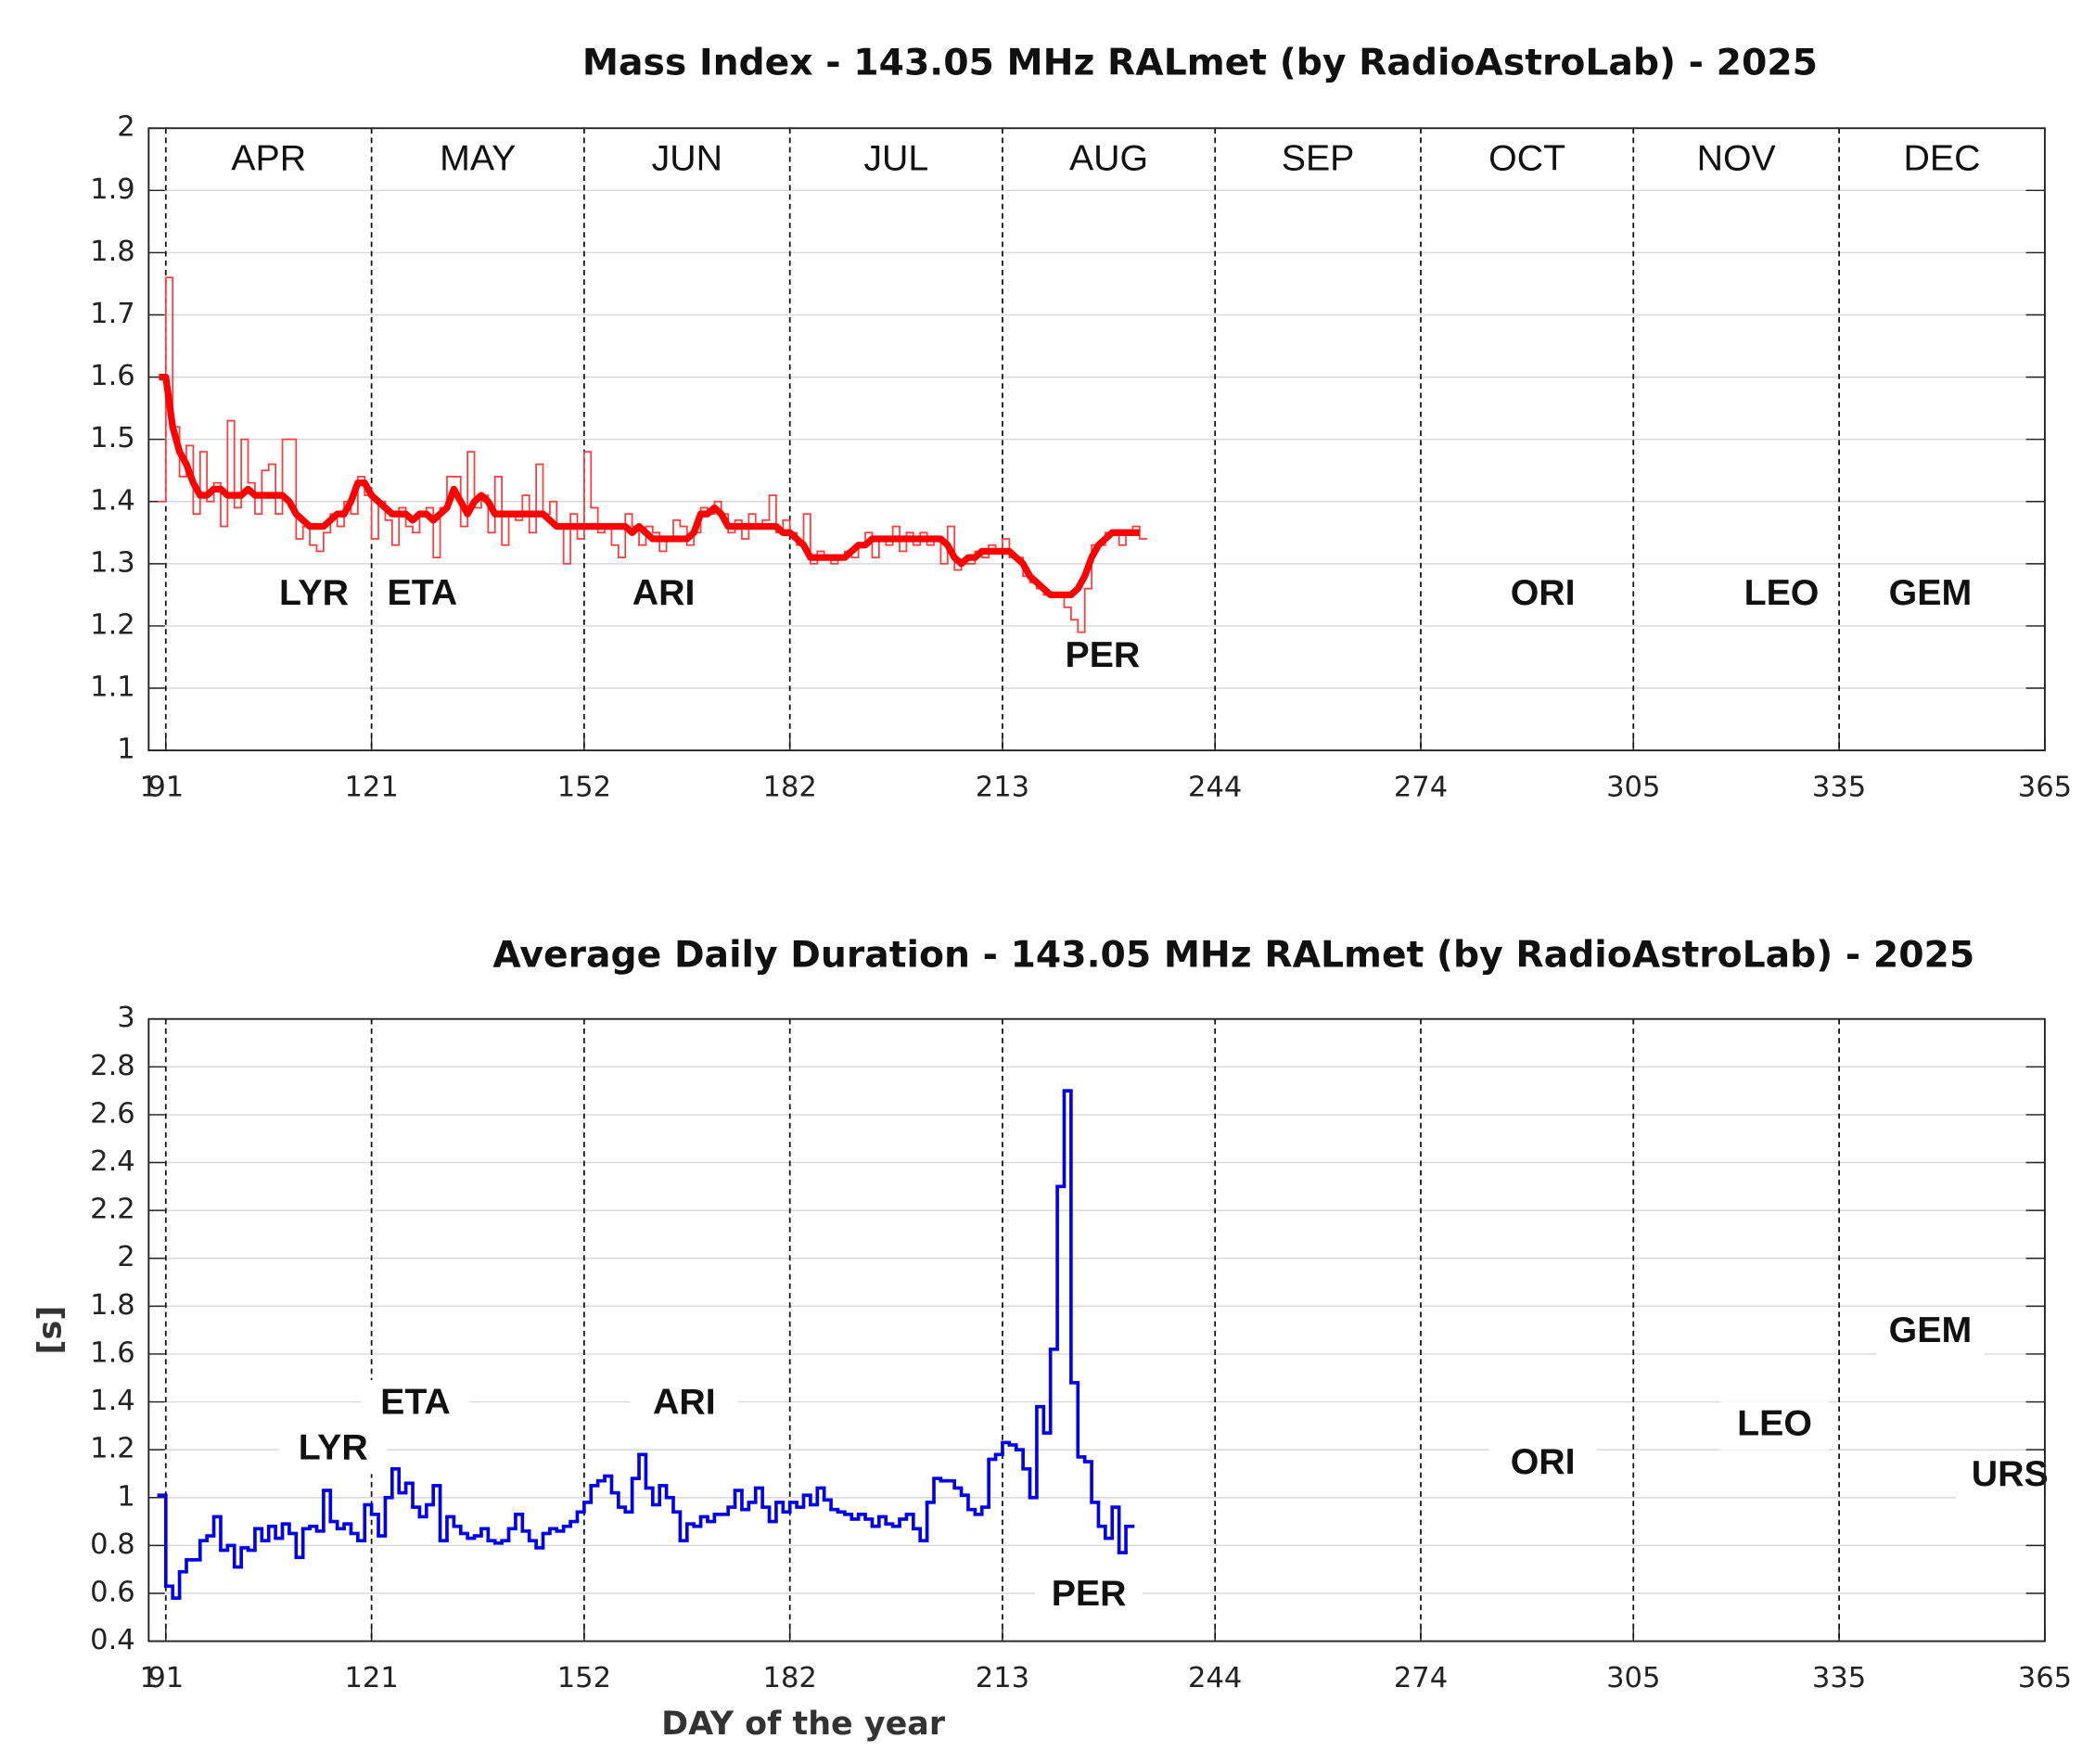 The height and width of the screenshot is (1764, 2095). What do you see at coordinates (1737, 158) in the screenshot?
I see `month-label: NOV` at bounding box center [1737, 158].